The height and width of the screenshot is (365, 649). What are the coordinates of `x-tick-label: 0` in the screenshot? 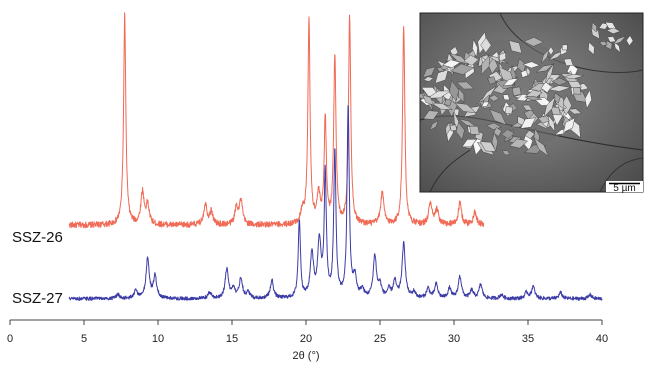 It's located at (10, 339).